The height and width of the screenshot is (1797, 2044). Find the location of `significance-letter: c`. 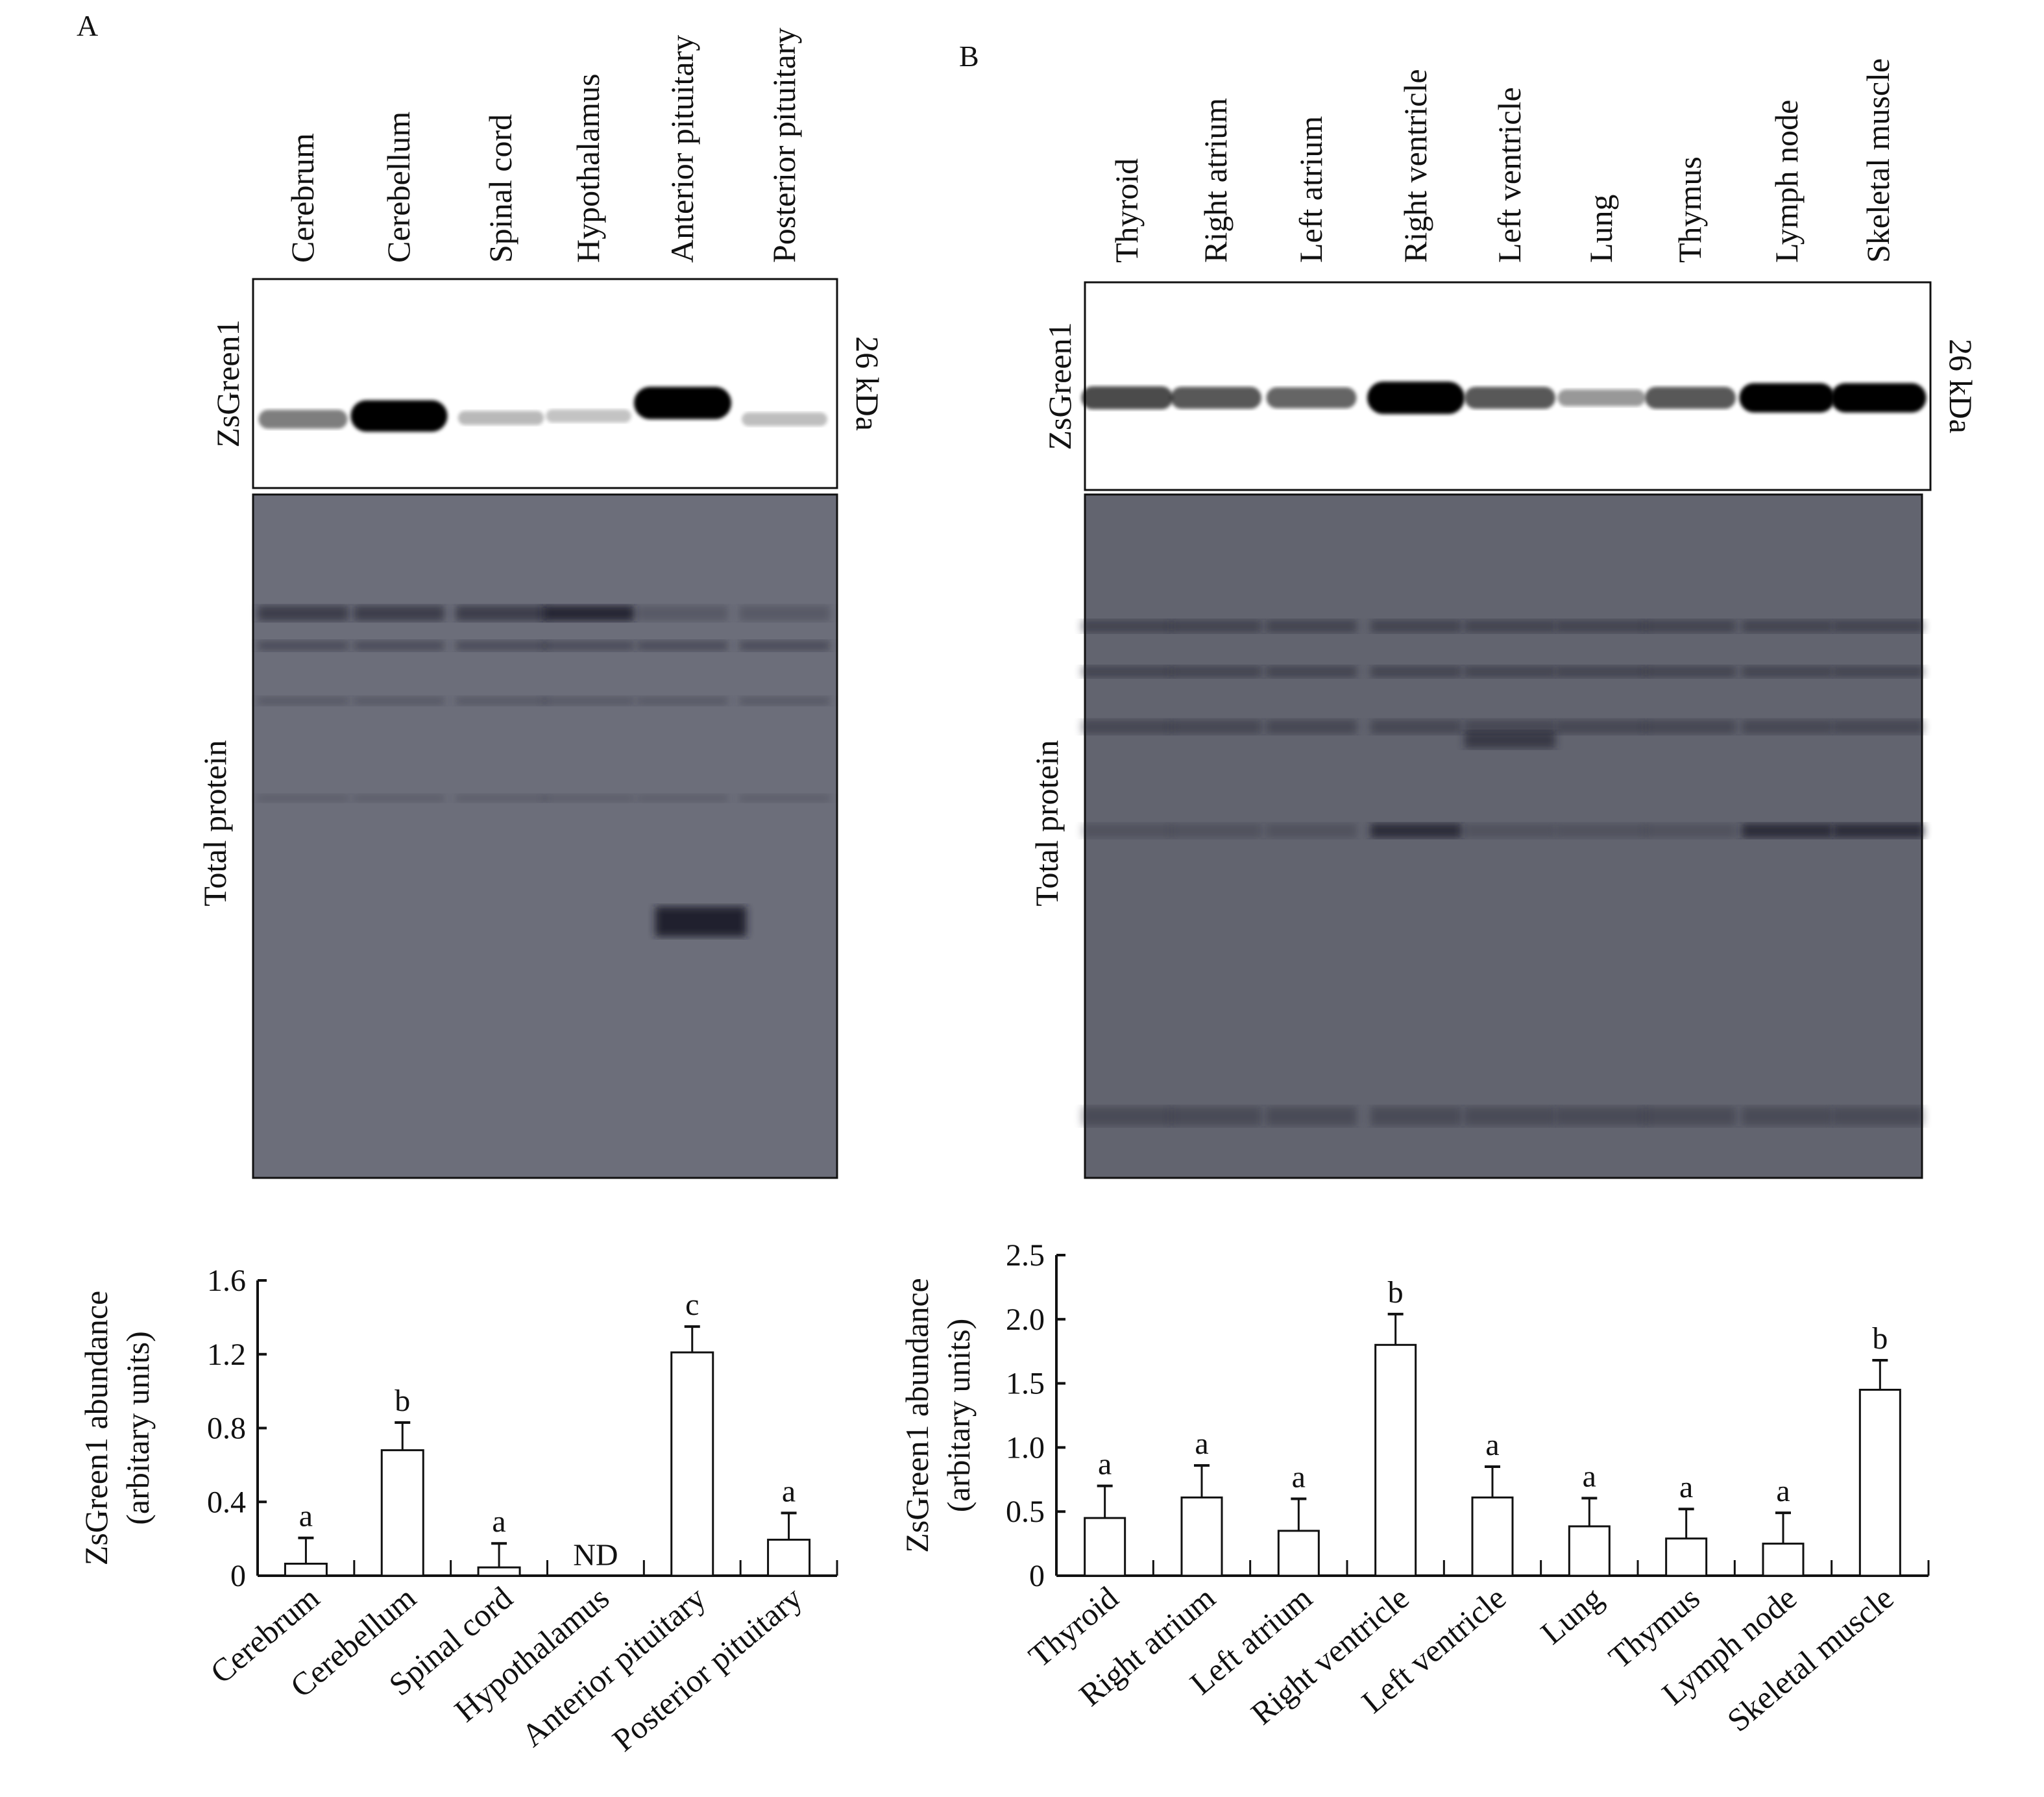

significance-letter: c is located at coordinates (692, 1305).